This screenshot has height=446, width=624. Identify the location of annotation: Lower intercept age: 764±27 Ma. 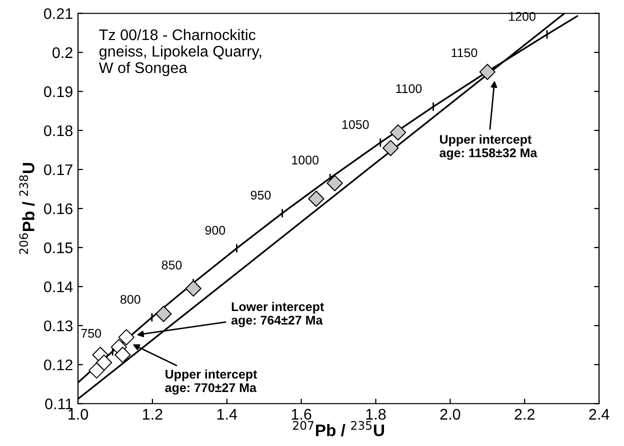
(277, 315).